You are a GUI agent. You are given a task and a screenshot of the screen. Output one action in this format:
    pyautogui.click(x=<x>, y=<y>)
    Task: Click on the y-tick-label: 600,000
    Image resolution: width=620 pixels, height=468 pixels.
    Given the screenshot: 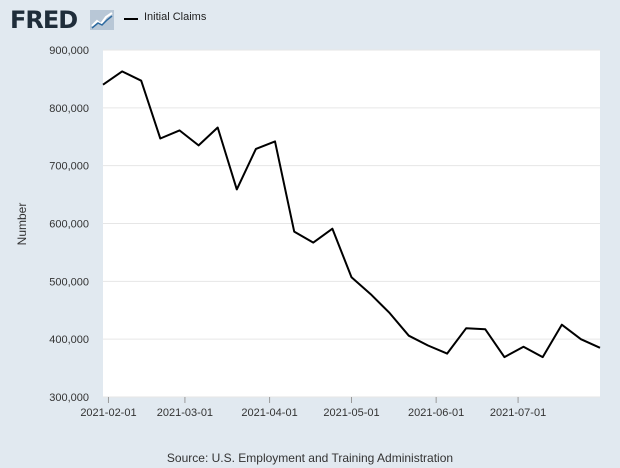 What is the action you would take?
    pyautogui.click(x=69, y=225)
    